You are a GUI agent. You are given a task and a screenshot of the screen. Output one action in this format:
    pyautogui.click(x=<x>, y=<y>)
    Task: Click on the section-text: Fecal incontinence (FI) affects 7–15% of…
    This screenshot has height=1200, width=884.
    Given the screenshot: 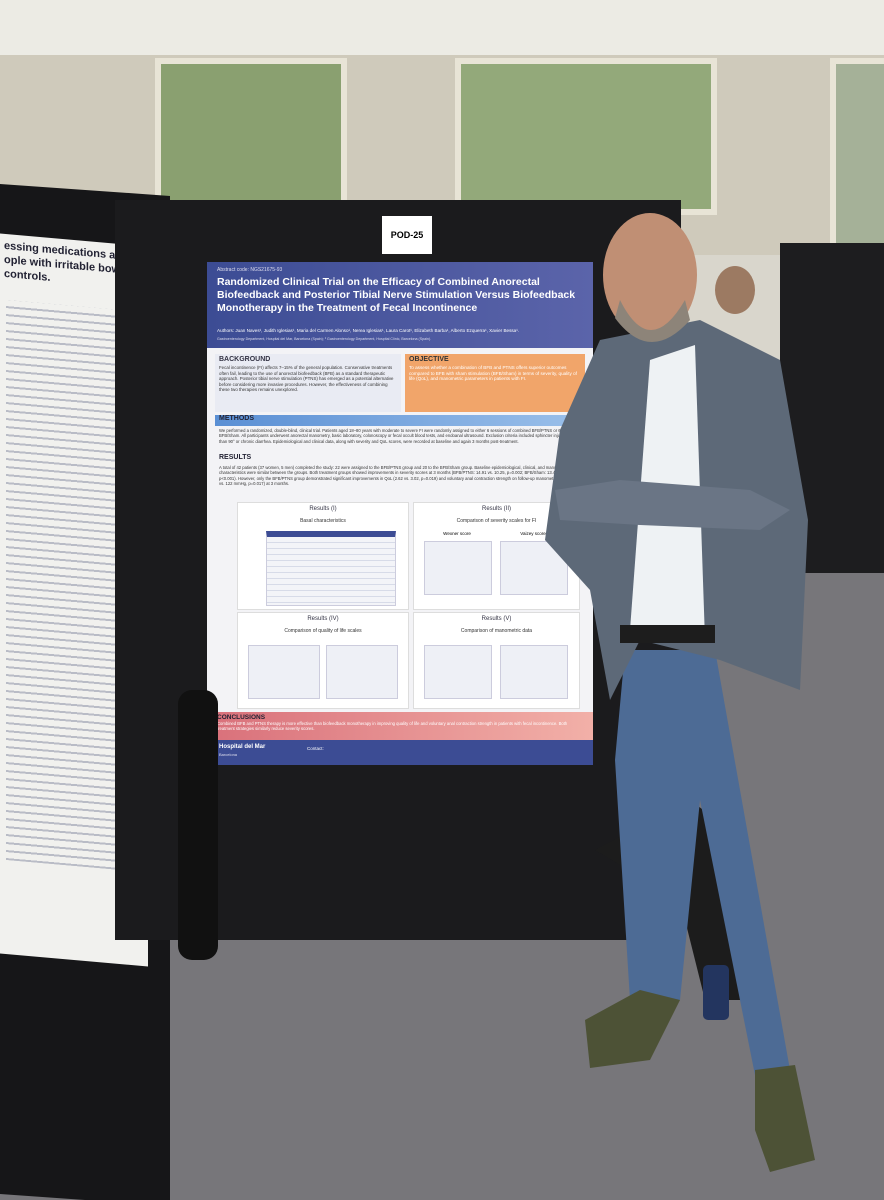 What is the action you would take?
    pyautogui.click(x=306, y=378)
    